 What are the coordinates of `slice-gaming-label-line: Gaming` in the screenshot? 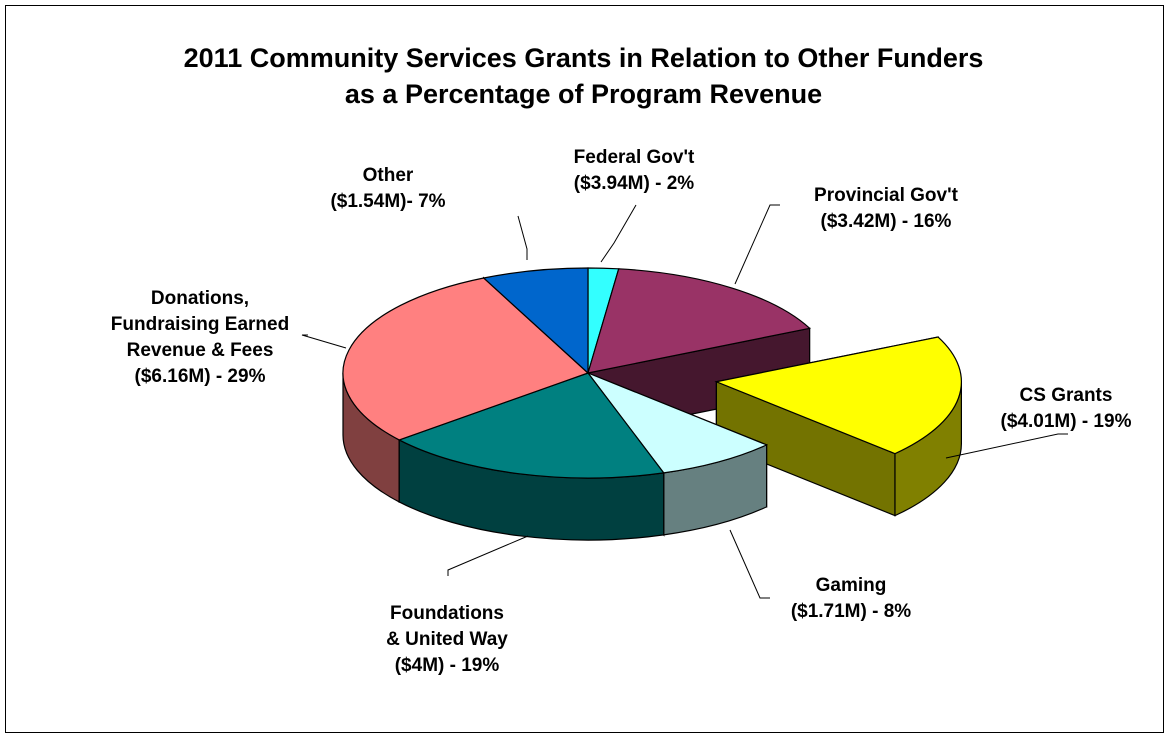 It's located at (851, 585).